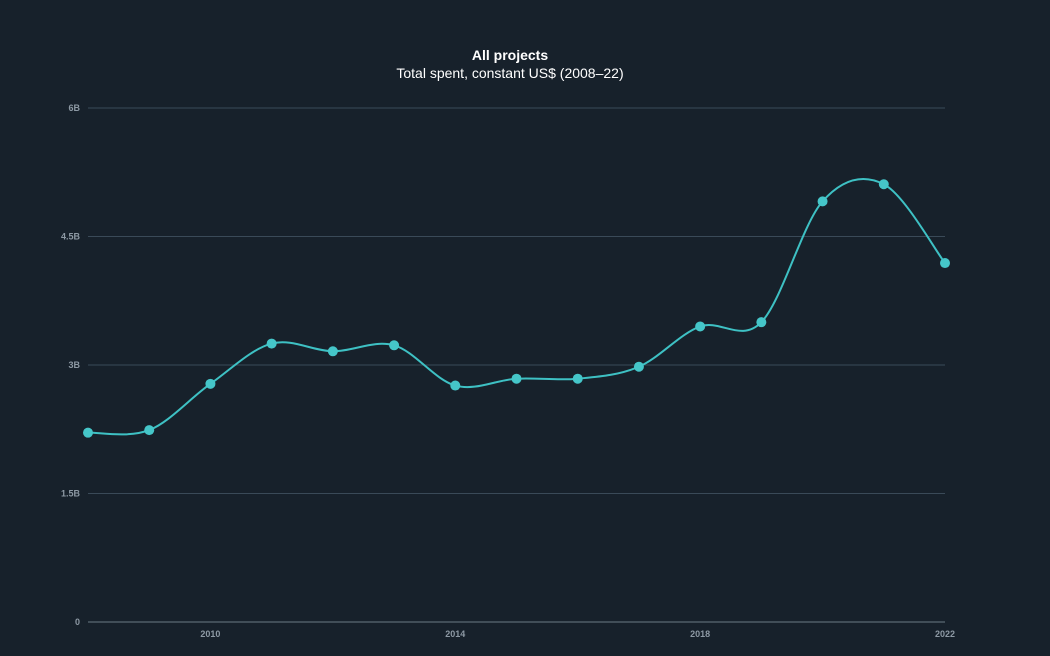 Image resolution: width=1050 pixels, height=656 pixels. Describe the element at coordinates (210, 383) in the screenshot. I see `data-point-2010` at that location.